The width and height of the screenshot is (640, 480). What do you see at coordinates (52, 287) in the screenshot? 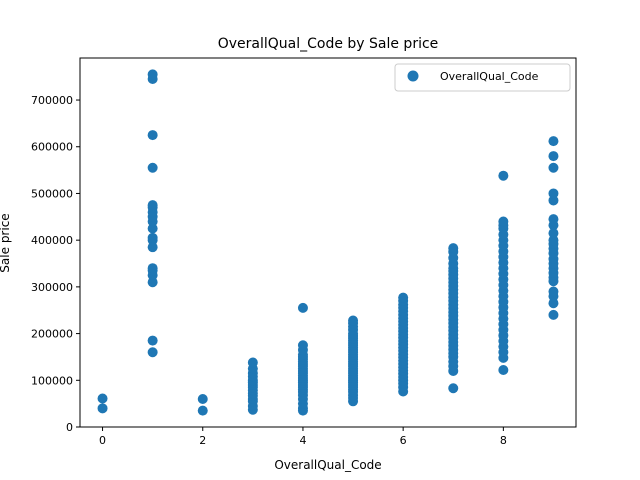
I see `y-tick-label: 300000` at bounding box center [52, 287].